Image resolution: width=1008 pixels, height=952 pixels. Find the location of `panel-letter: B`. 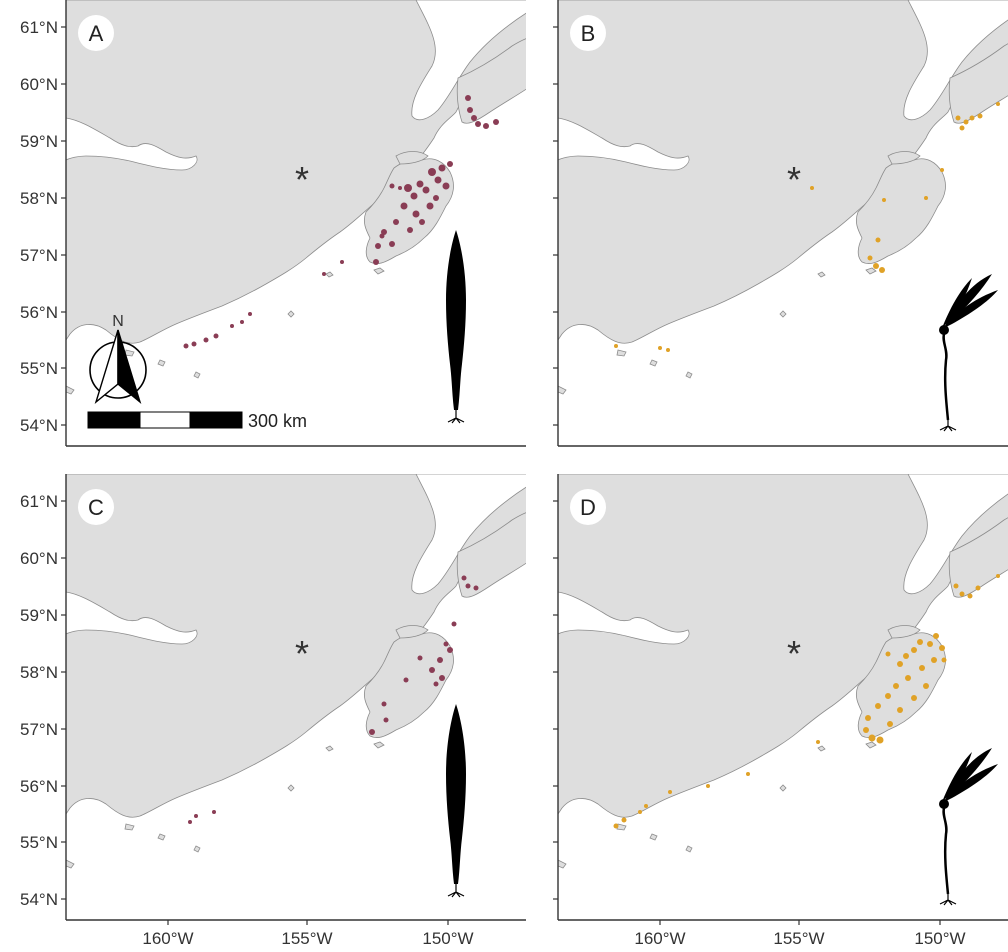

panel-letter: B is located at coordinates (588, 33).